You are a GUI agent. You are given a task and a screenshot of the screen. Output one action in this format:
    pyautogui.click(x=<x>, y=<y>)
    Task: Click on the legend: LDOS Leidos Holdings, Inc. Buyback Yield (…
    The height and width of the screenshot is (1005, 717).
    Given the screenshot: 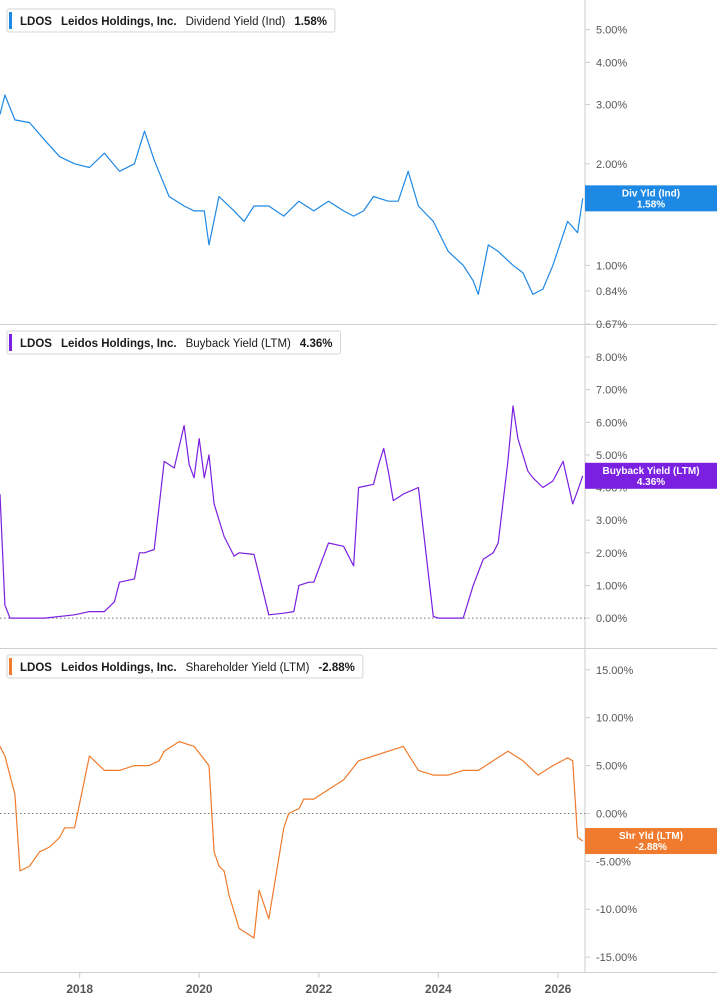 What is the action you would take?
    pyautogui.click(x=173, y=342)
    